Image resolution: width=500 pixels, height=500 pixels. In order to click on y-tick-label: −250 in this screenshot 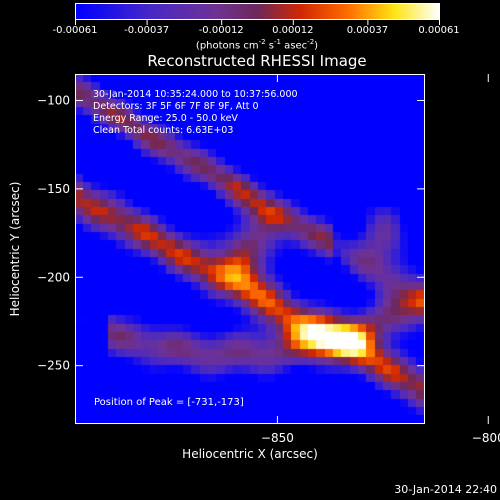, I will do `click(53, 366)`.